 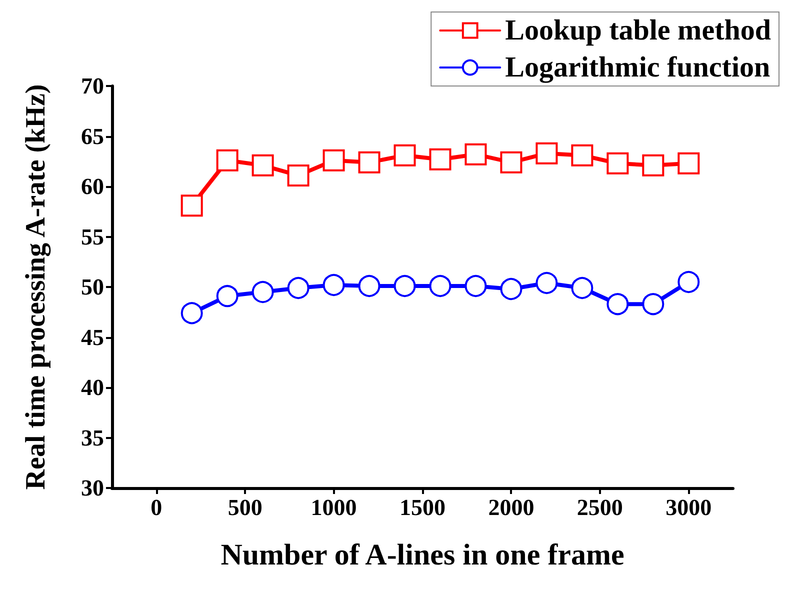 I want to click on y-tick-label: 40, so click(x=92, y=387).